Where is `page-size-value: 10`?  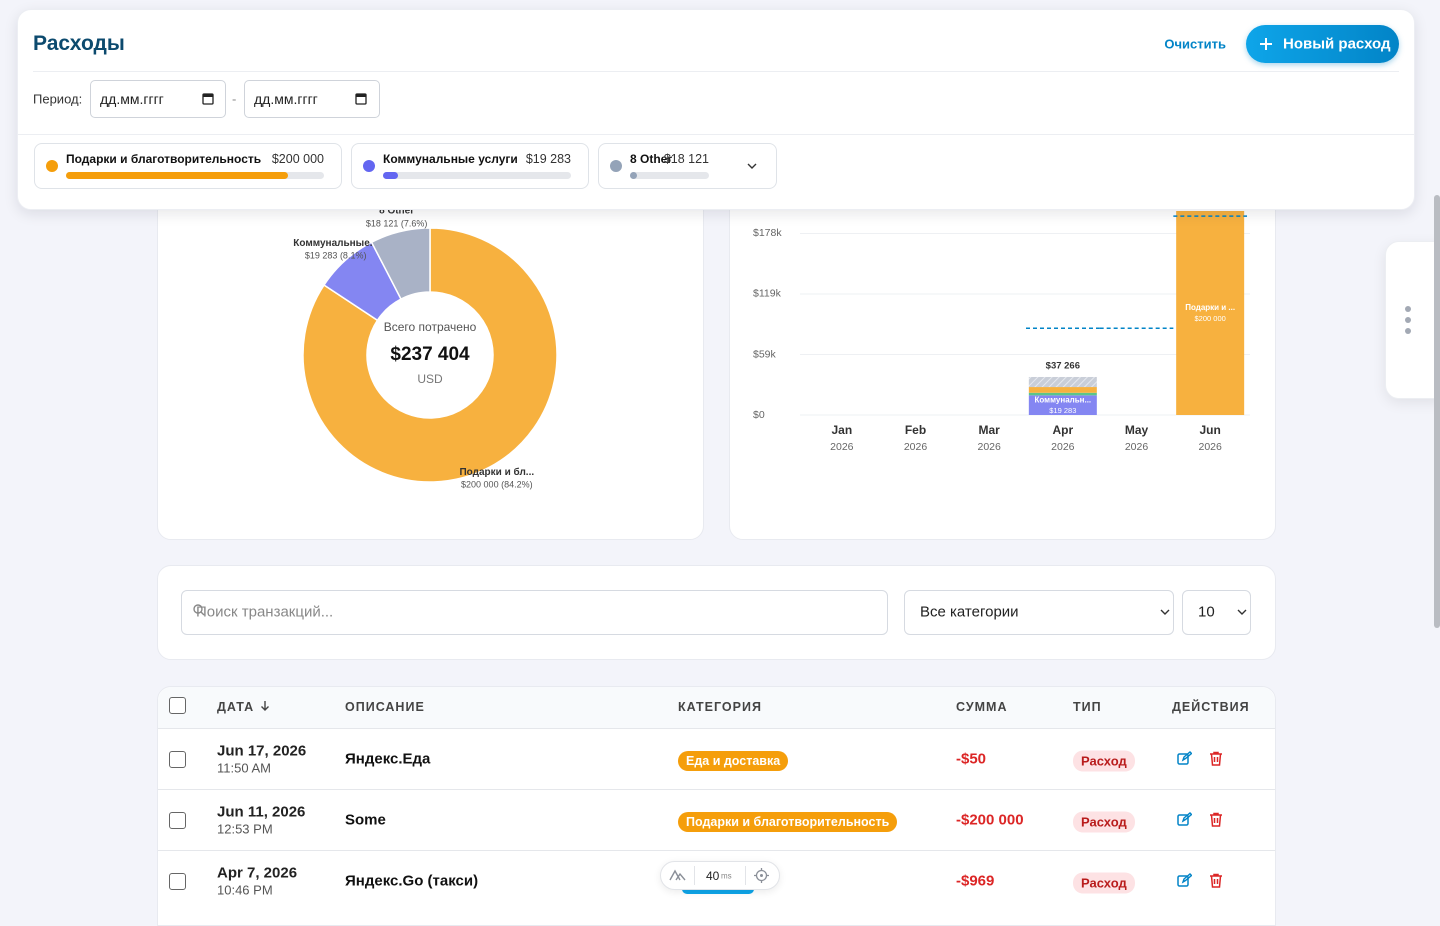 page-size-value: 10 is located at coordinates (1206, 612).